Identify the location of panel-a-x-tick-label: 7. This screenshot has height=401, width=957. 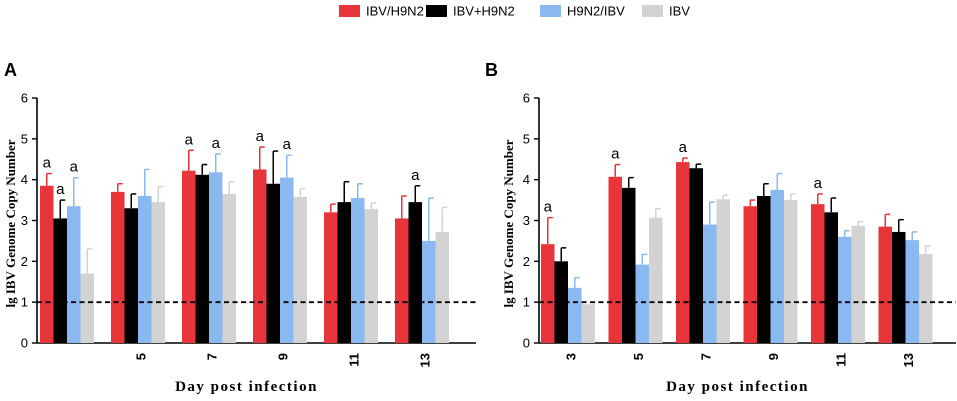
(211, 356).